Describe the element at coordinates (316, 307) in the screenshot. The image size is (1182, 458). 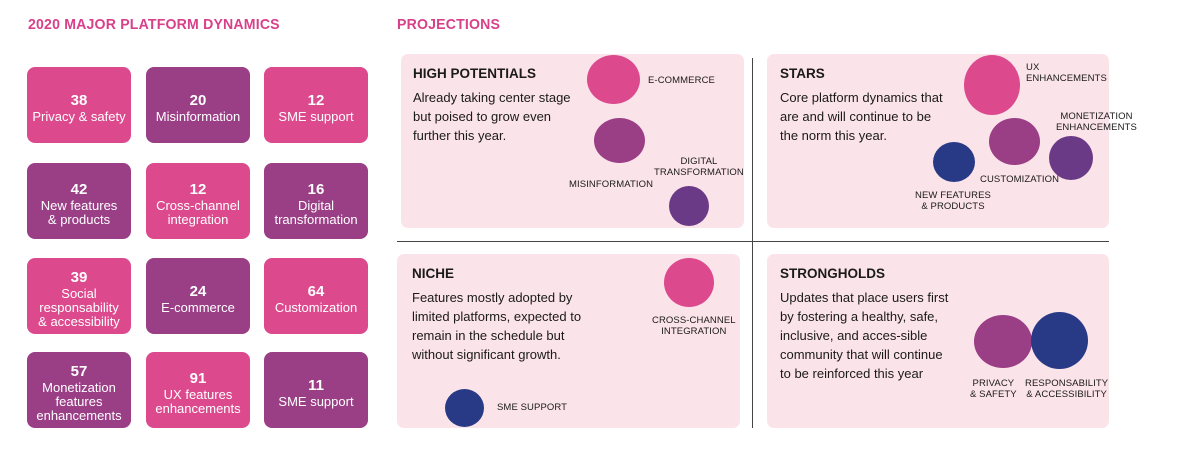
I see `tile-label: Customization` at that location.